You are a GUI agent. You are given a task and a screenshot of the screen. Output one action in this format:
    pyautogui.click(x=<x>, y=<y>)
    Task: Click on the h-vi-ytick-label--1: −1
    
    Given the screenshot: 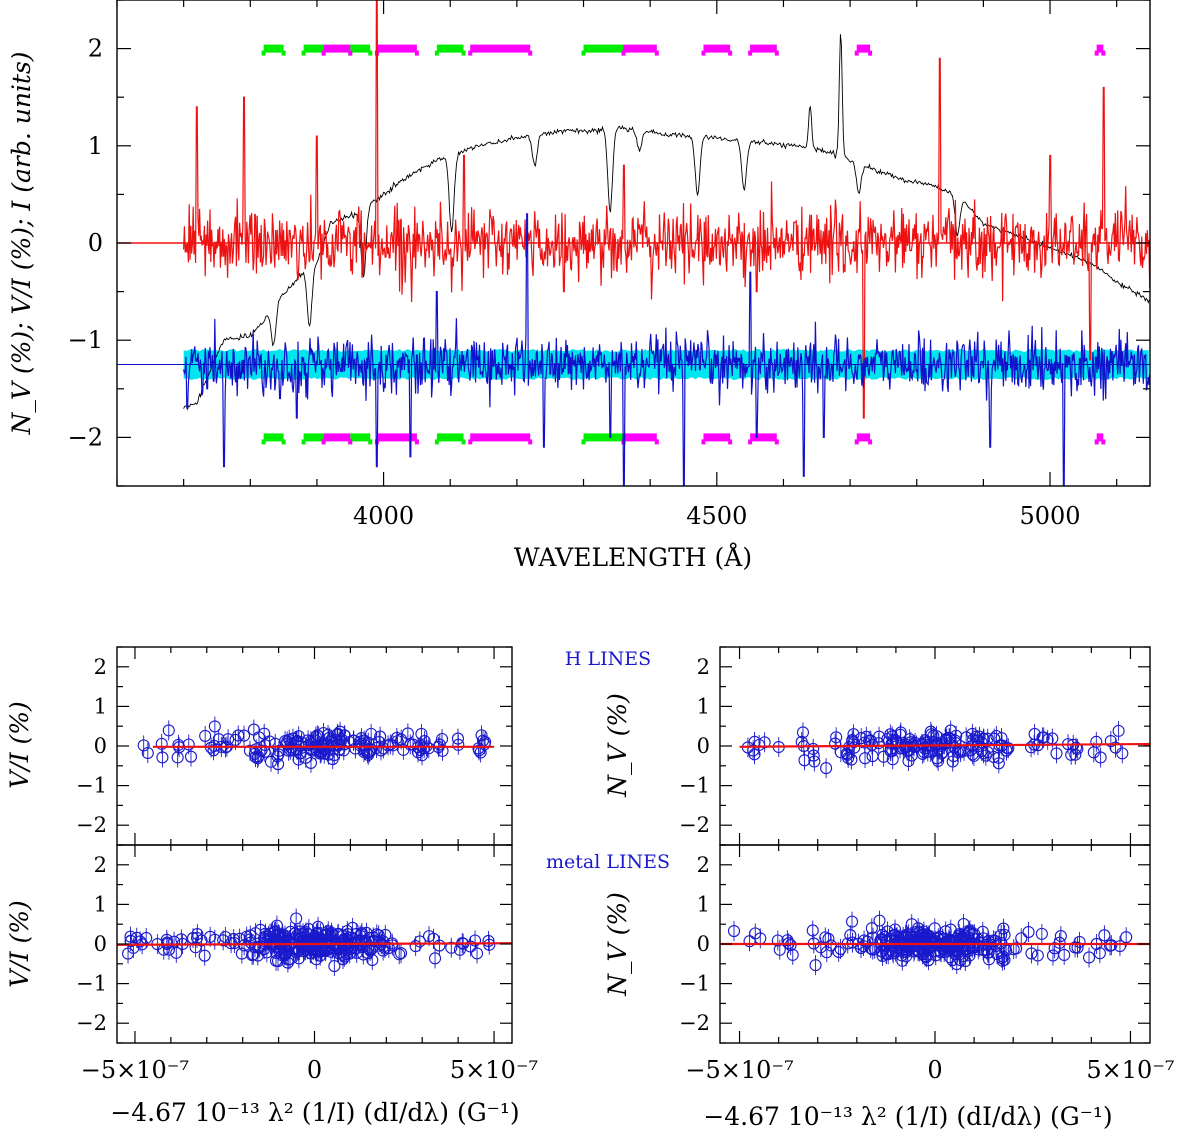 What is the action you would take?
    pyautogui.click(x=91, y=786)
    